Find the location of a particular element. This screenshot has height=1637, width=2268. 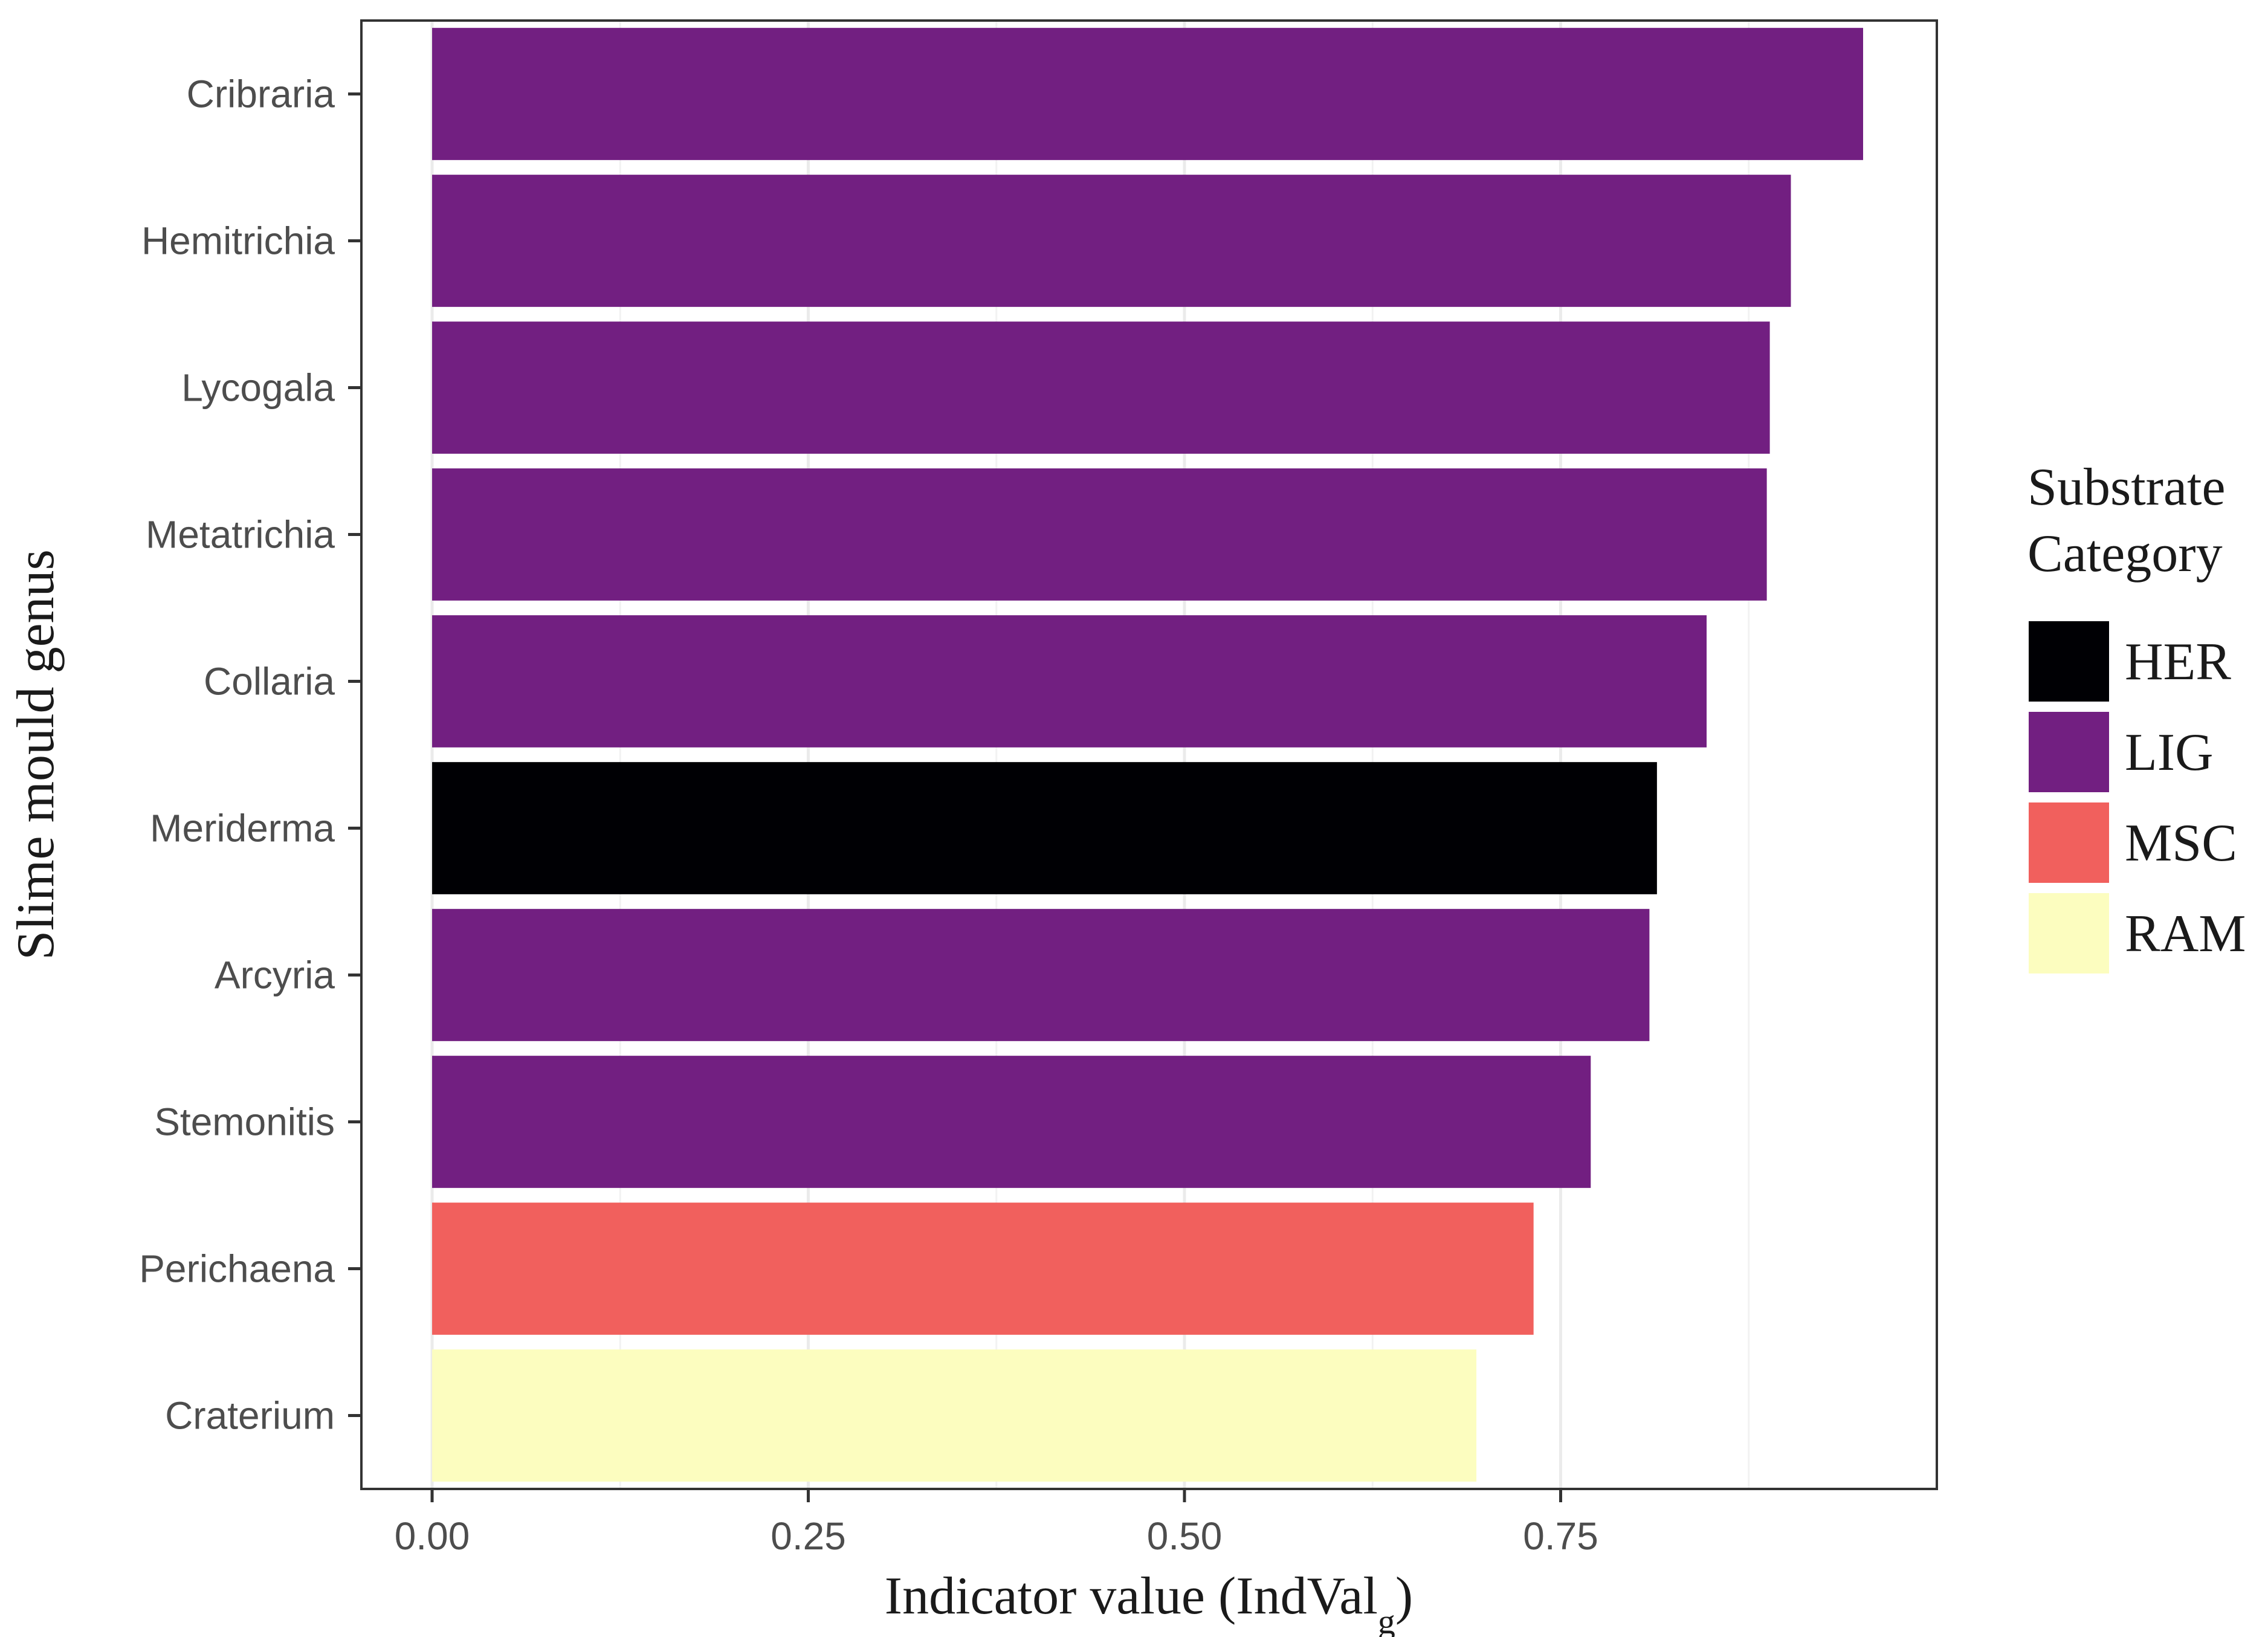

legend: Substrate Category HER LIG MSC RAM is located at coordinates (2136, 717).